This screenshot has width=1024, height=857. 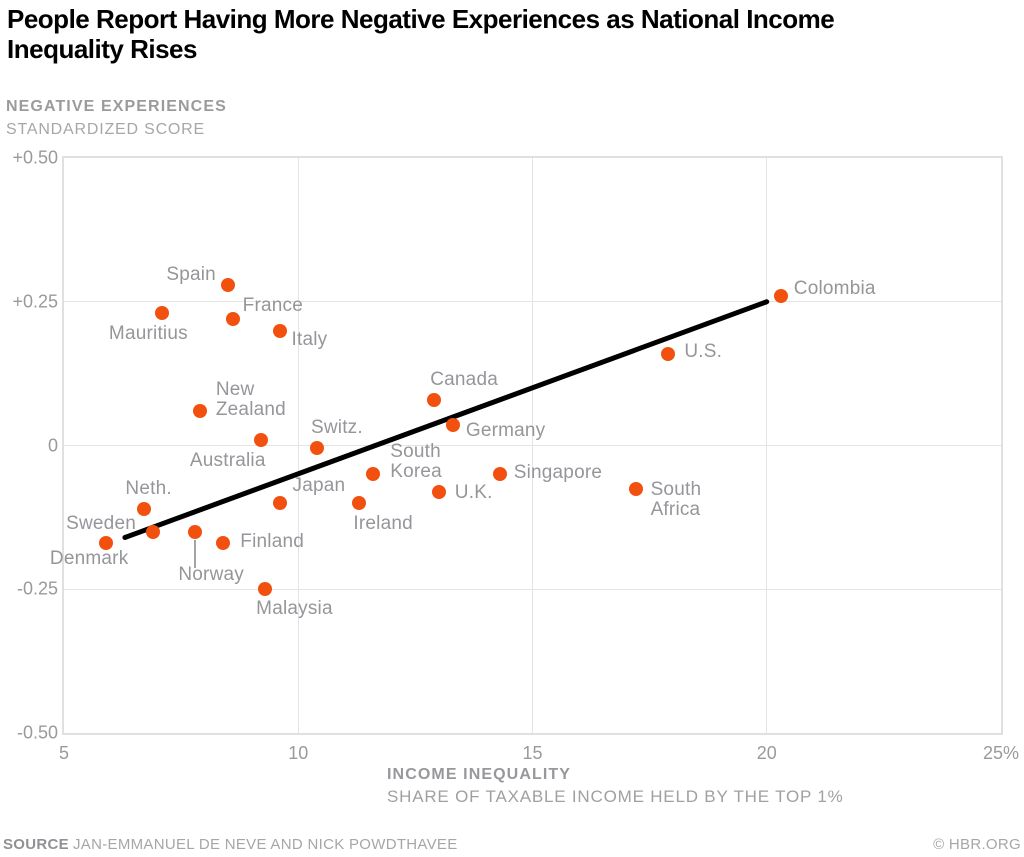 I want to click on x-tick-5: 5, so click(x=64, y=753).